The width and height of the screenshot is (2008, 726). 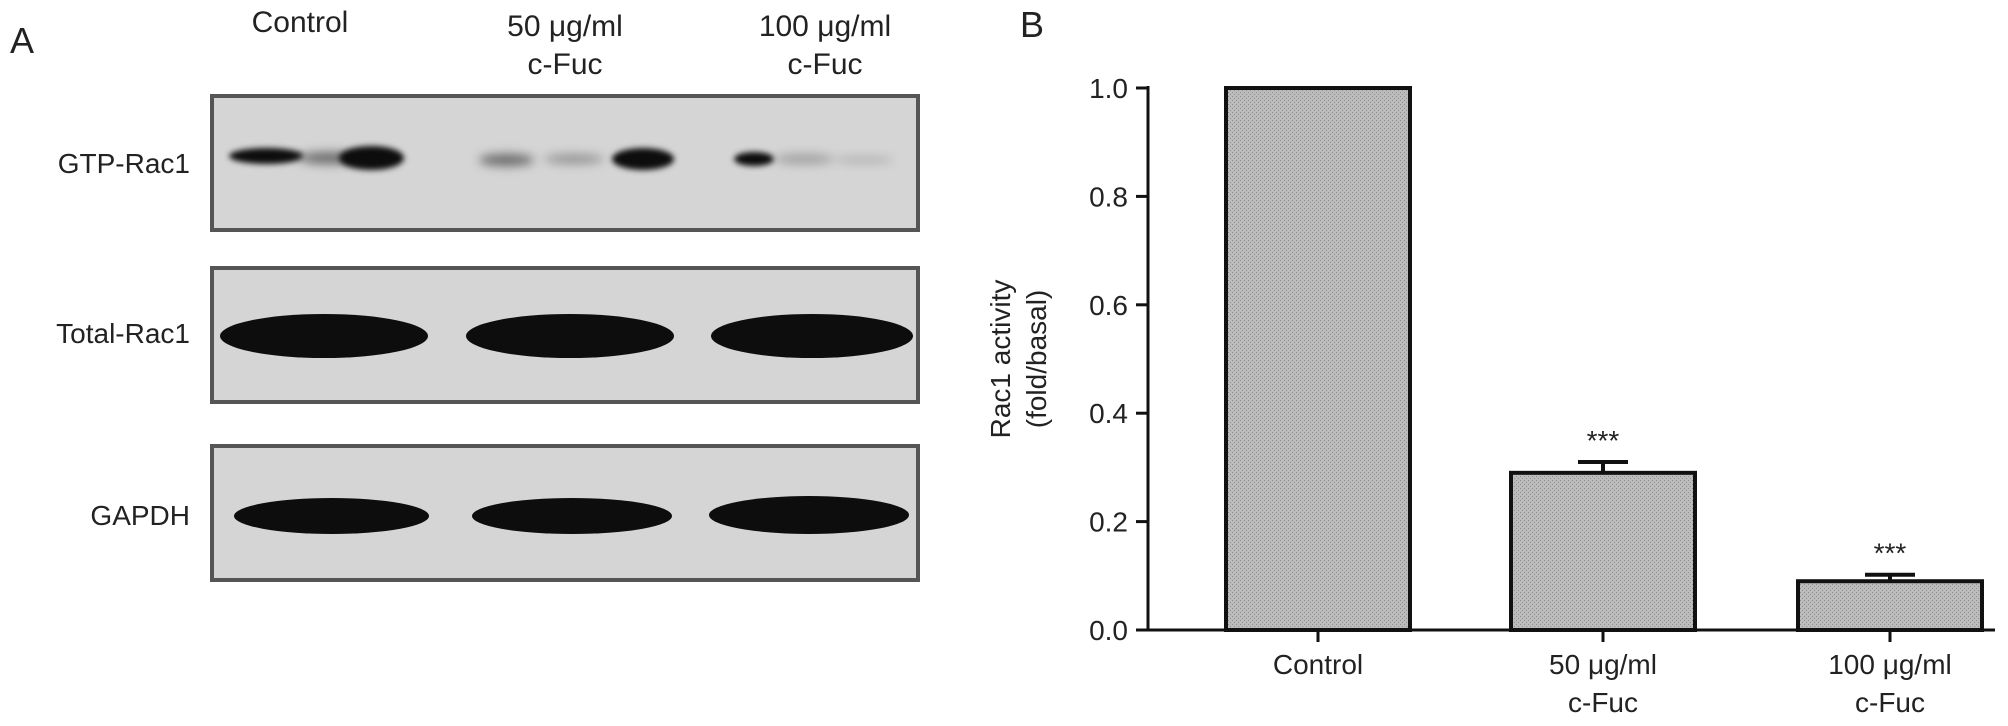 What do you see at coordinates (1603, 664) in the screenshot?
I see `x-tick-label: 50 μg/ml` at bounding box center [1603, 664].